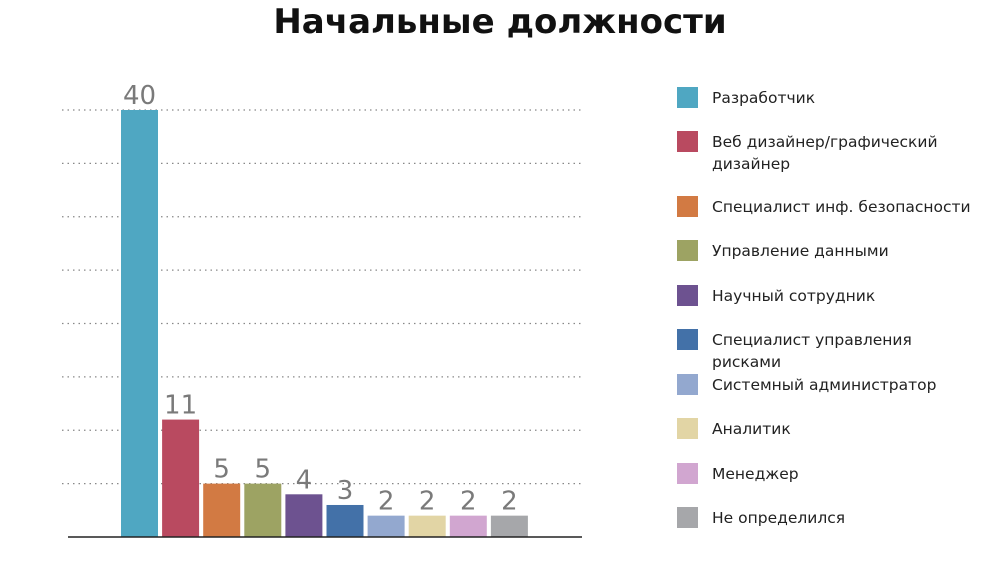 The width and height of the screenshot is (1000, 579). I want to click on legend-item: Научный сотрудник, so click(829, 296).